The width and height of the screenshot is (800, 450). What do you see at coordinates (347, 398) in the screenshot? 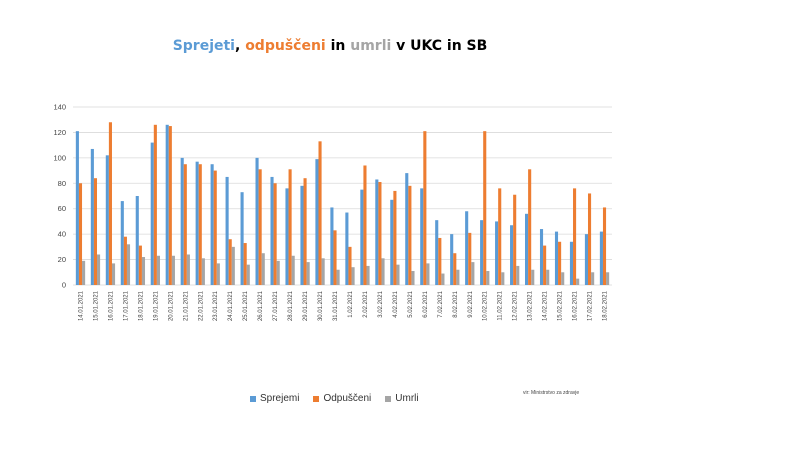
I see `legend-label-odpusceni: Odpuščeni` at bounding box center [347, 398].